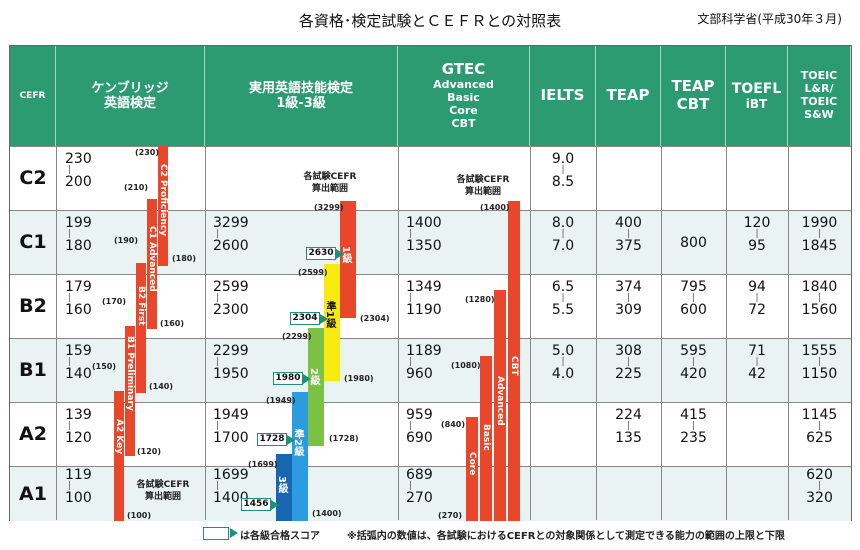 The image size is (860, 550). What do you see at coordinates (419, 426) in the screenshot?
I see `gtec-range: 959 | 690` at bounding box center [419, 426].